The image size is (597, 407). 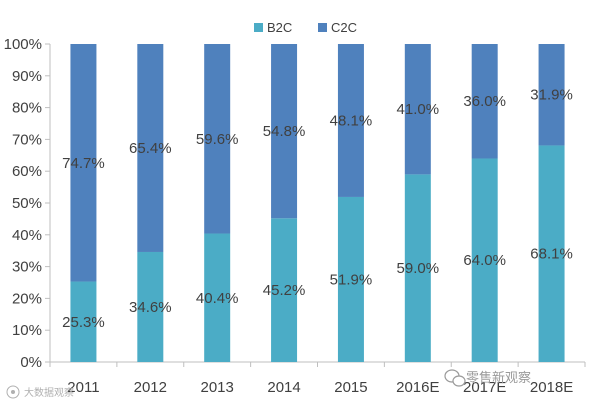 What do you see at coordinates (344, 27) in the screenshot?
I see `legend-label-c2c: C2C` at bounding box center [344, 27].